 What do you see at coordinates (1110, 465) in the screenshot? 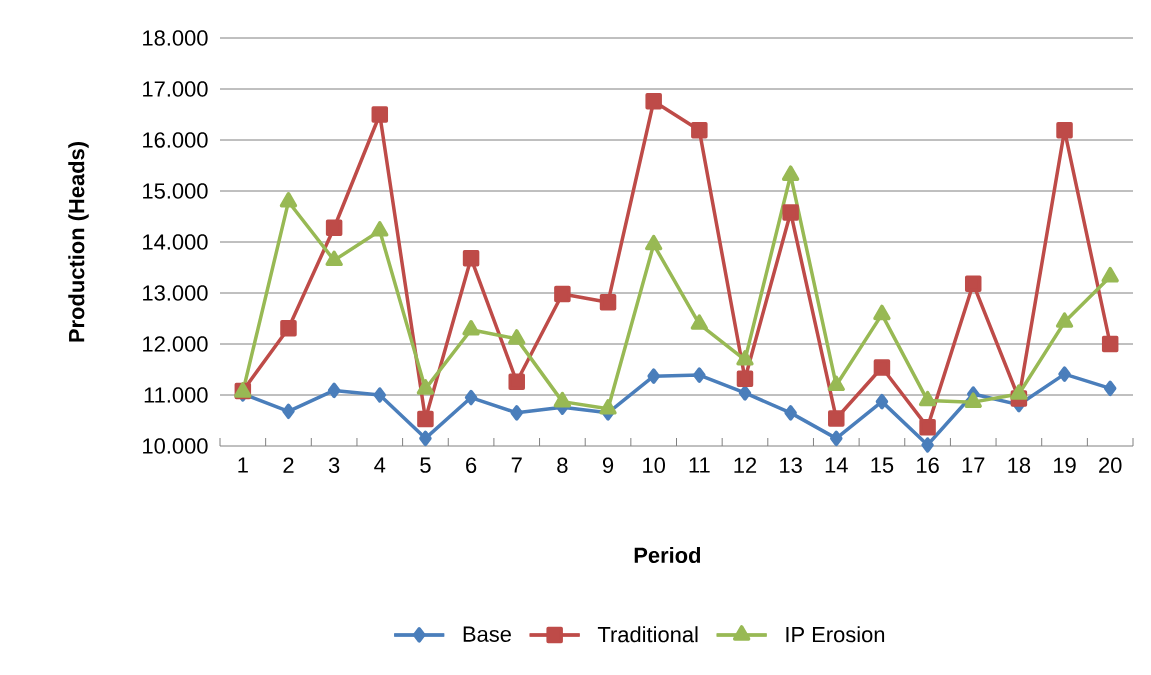
I see `x-tick-label: 20` at bounding box center [1110, 465].